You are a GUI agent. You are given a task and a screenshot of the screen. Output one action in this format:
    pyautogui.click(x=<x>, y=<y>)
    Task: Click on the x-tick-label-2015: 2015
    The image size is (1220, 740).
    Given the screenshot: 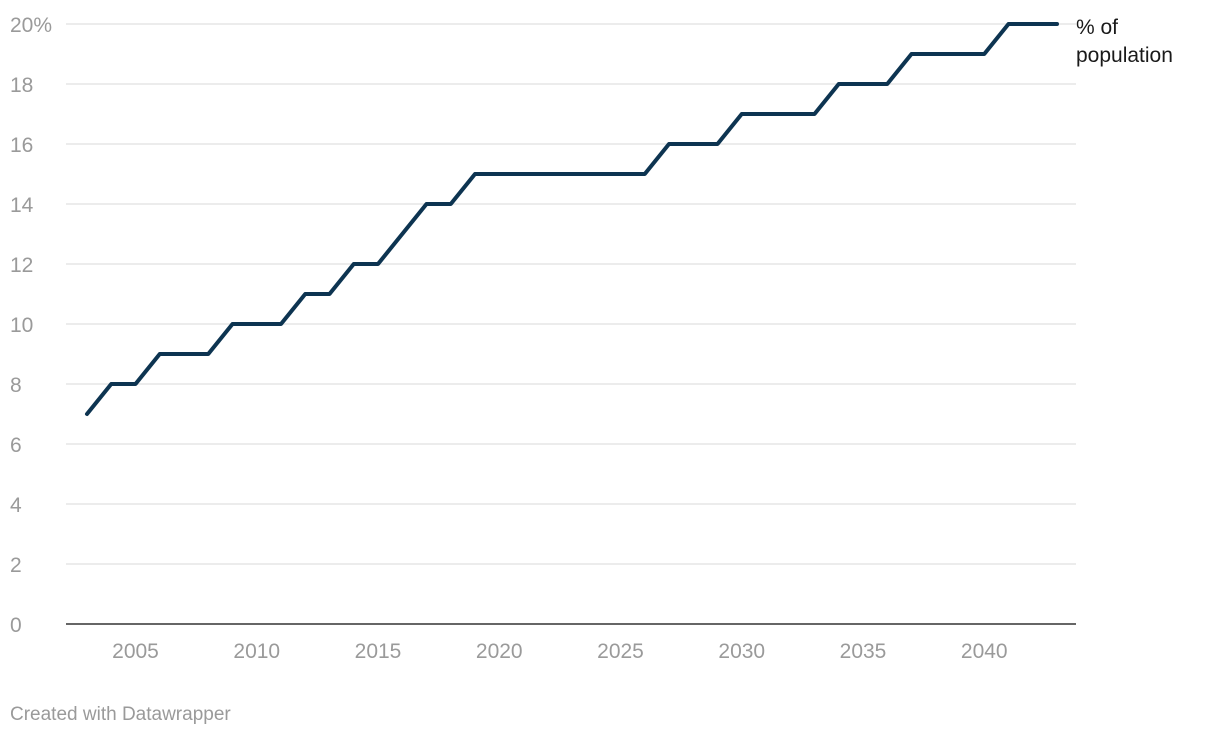 What is the action you would take?
    pyautogui.click(x=378, y=651)
    